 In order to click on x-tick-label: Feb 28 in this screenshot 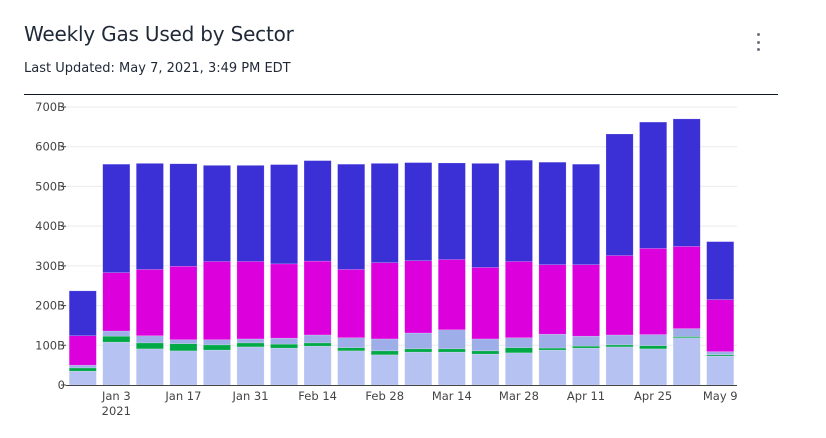, I will do `click(384, 396)`.